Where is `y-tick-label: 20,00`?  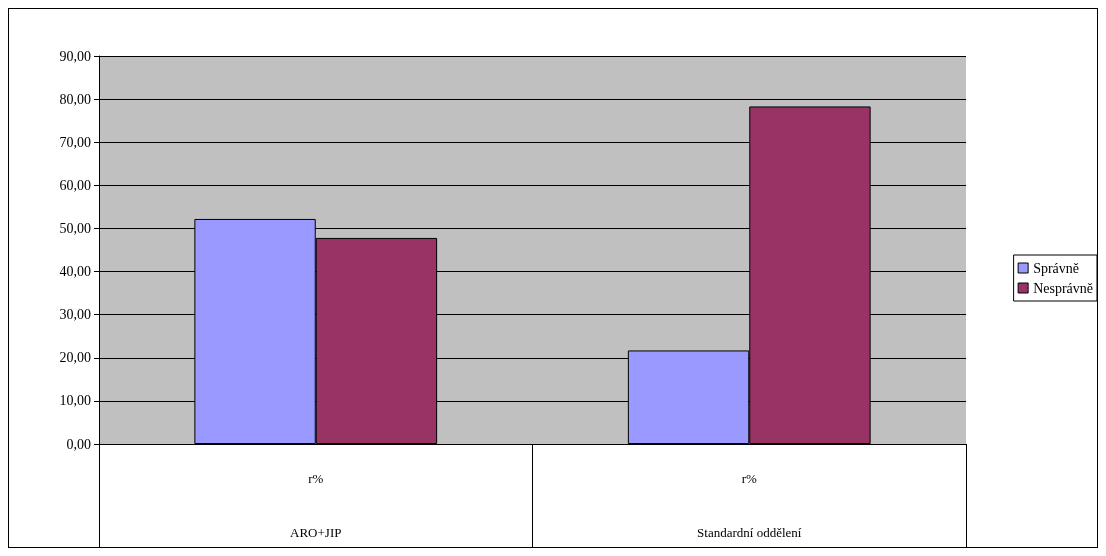 y-tick-label: 20,00 is located at coordinates (75, 358).